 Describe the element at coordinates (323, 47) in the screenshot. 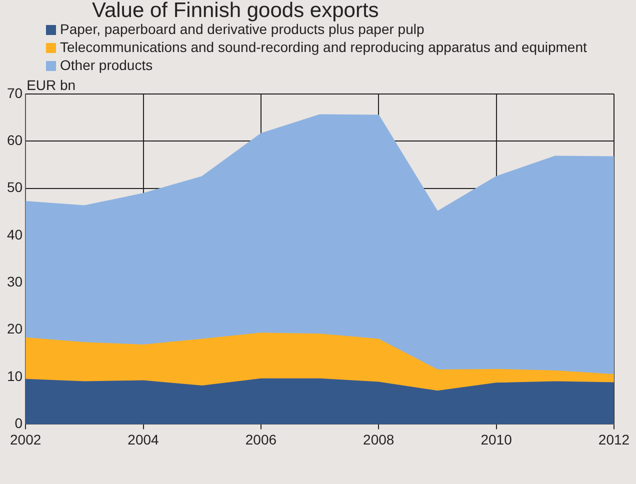

I see `legend-label: Telecommunications and sound-recording and reproducing apparatus and equipment` at that location.